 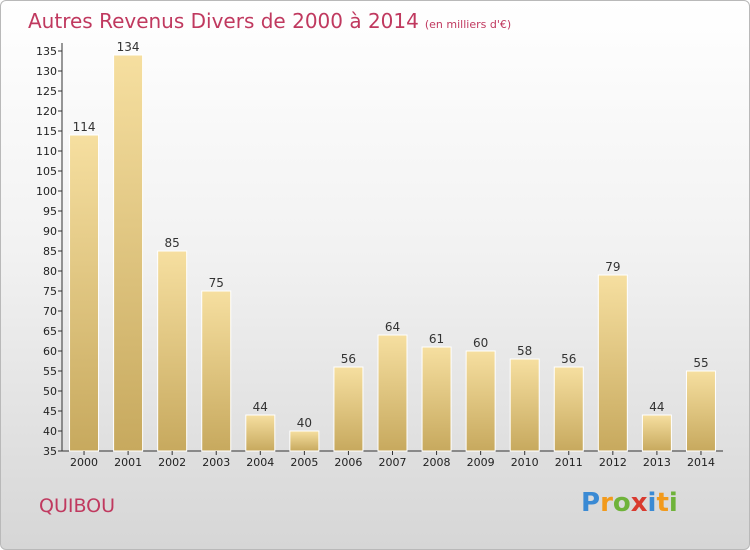 What do you see at coordinates (525, 462) in the screenshot?
I see `x-tick-label: 2010` at bounding box center [525, 462].